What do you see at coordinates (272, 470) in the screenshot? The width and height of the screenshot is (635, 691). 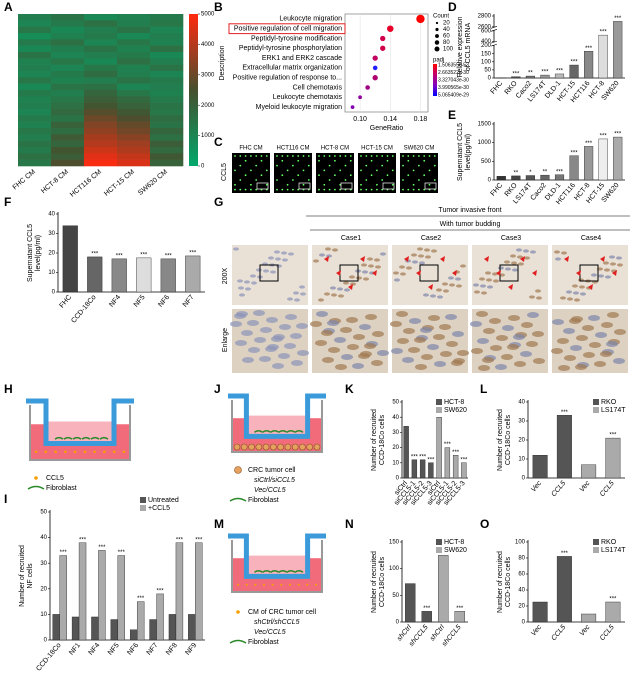 I see `legend-label: CRC tumor cell` at bounding box center [272, 470].